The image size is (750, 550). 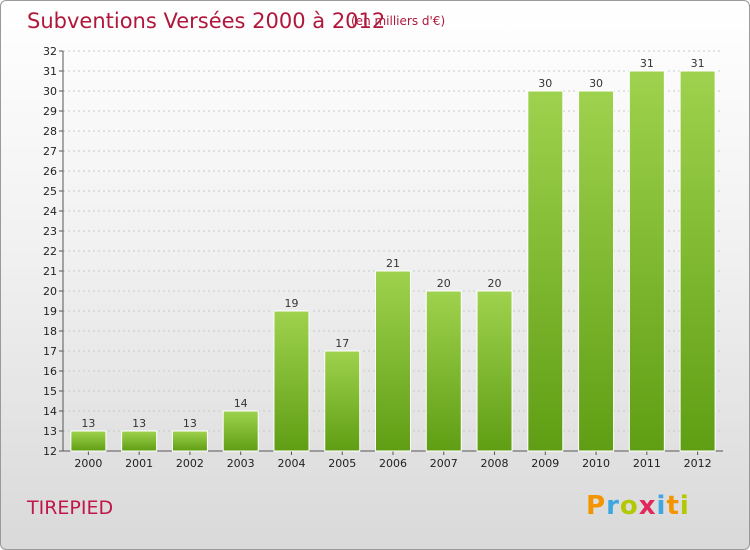 What do you see at coordinates (50, 51) in the screenshot?
I see `y-tick-label: 32` at bounding box center [50, 51].